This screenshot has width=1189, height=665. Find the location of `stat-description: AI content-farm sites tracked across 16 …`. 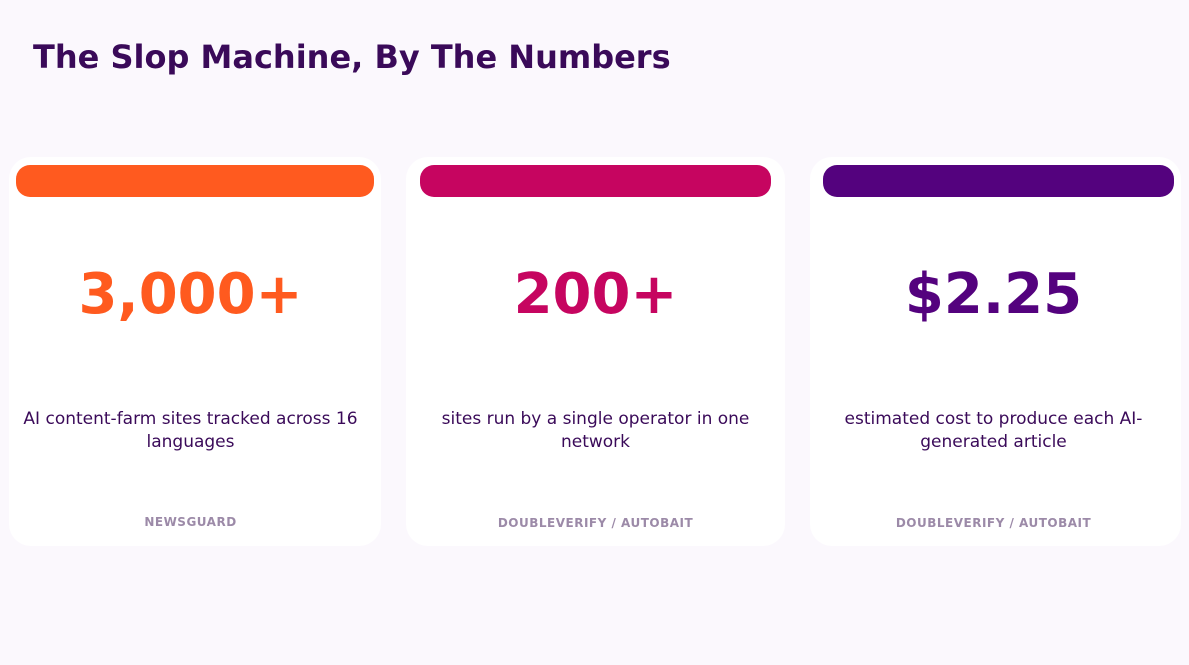

stat-description: AI content-farm sites tracked across 16 … is located at coordinates (190, 430).